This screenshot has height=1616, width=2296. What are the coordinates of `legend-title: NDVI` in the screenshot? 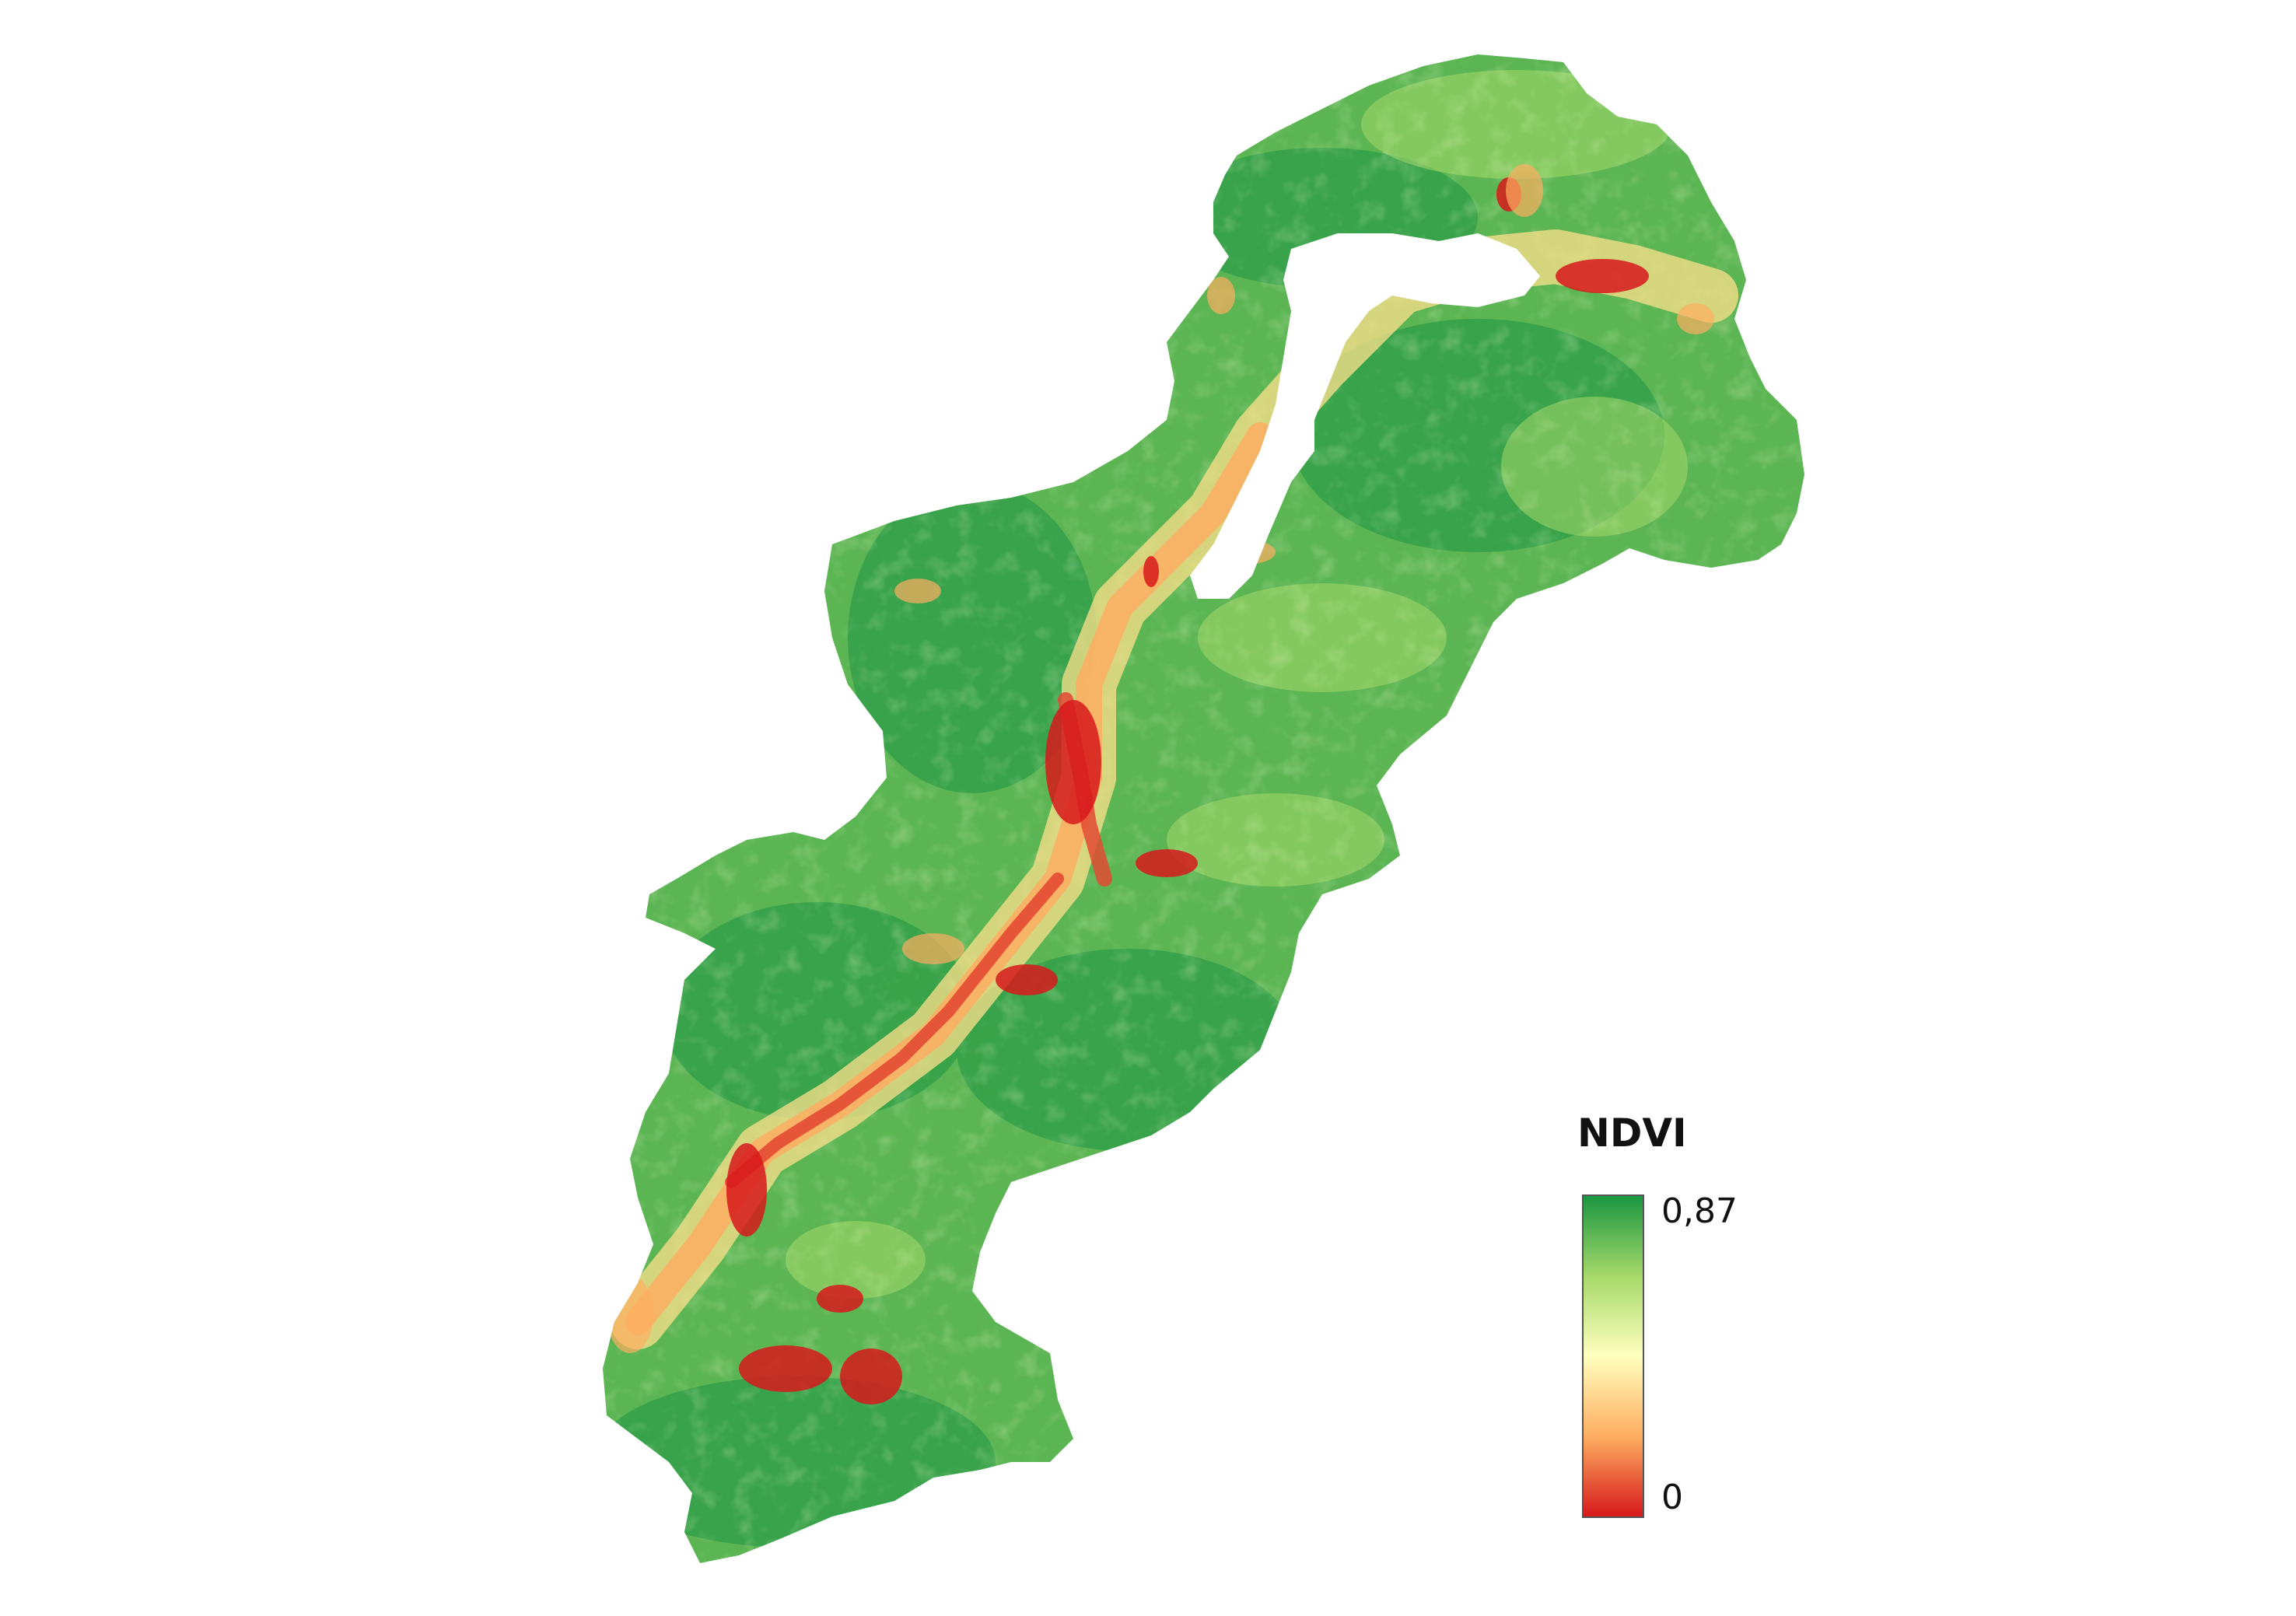 It's located at (1632, 1133).